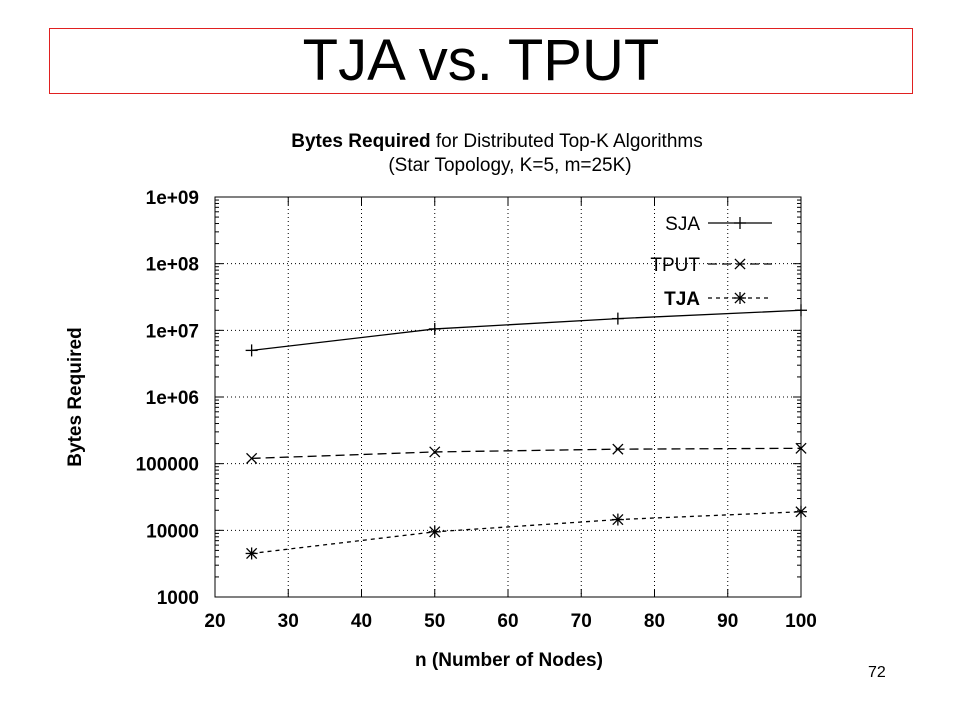  I want to click on y-axis-label: Bytes Required, so click(75, 396).